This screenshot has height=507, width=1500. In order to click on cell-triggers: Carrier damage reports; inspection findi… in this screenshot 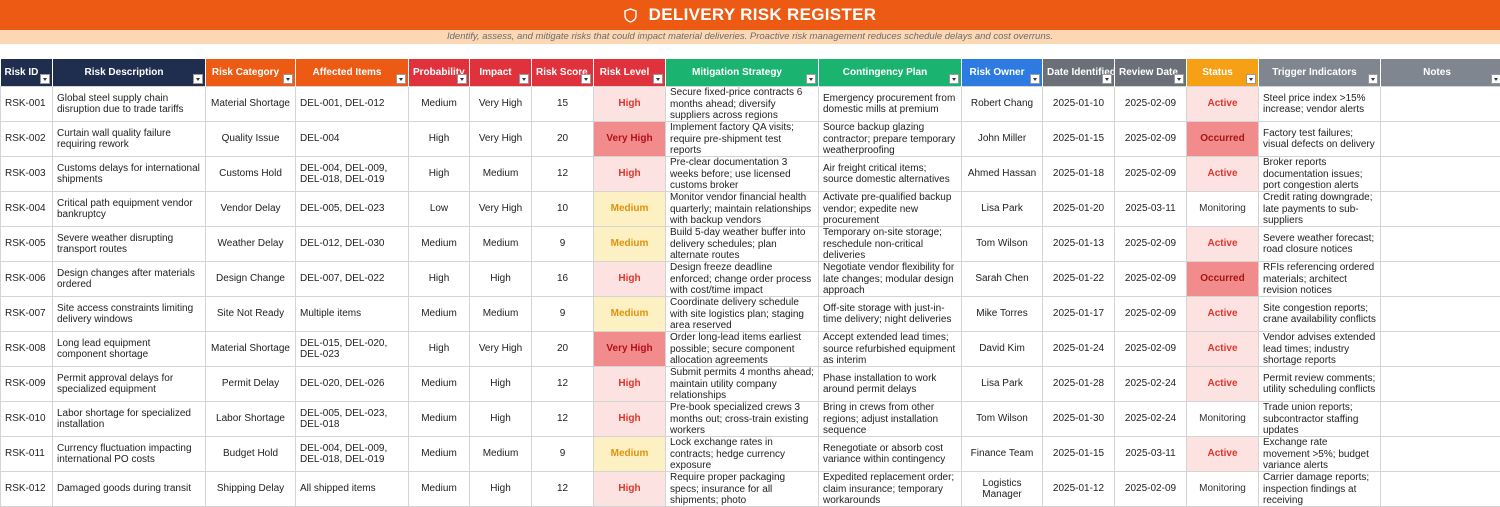, I will do `click(1320, 489)`.